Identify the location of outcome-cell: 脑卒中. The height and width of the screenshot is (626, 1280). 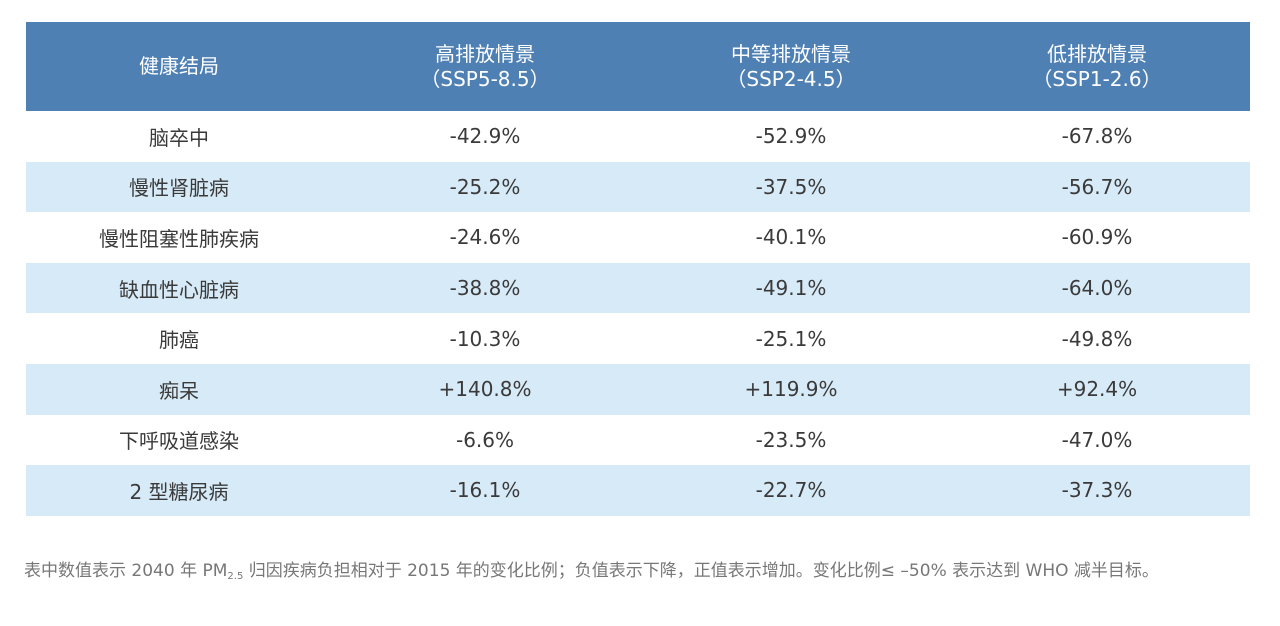
(179, 136).